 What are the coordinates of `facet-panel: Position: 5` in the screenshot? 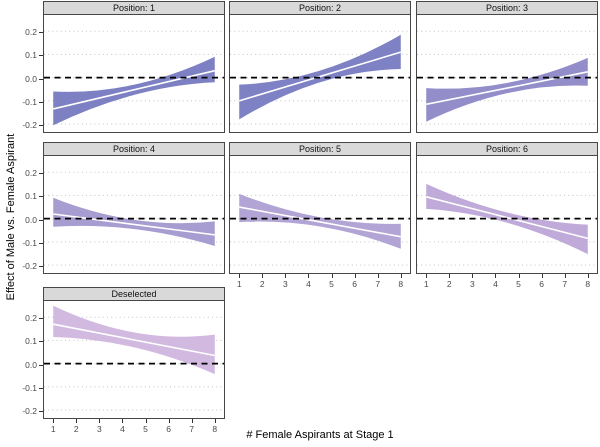 It's located at (320, 208).